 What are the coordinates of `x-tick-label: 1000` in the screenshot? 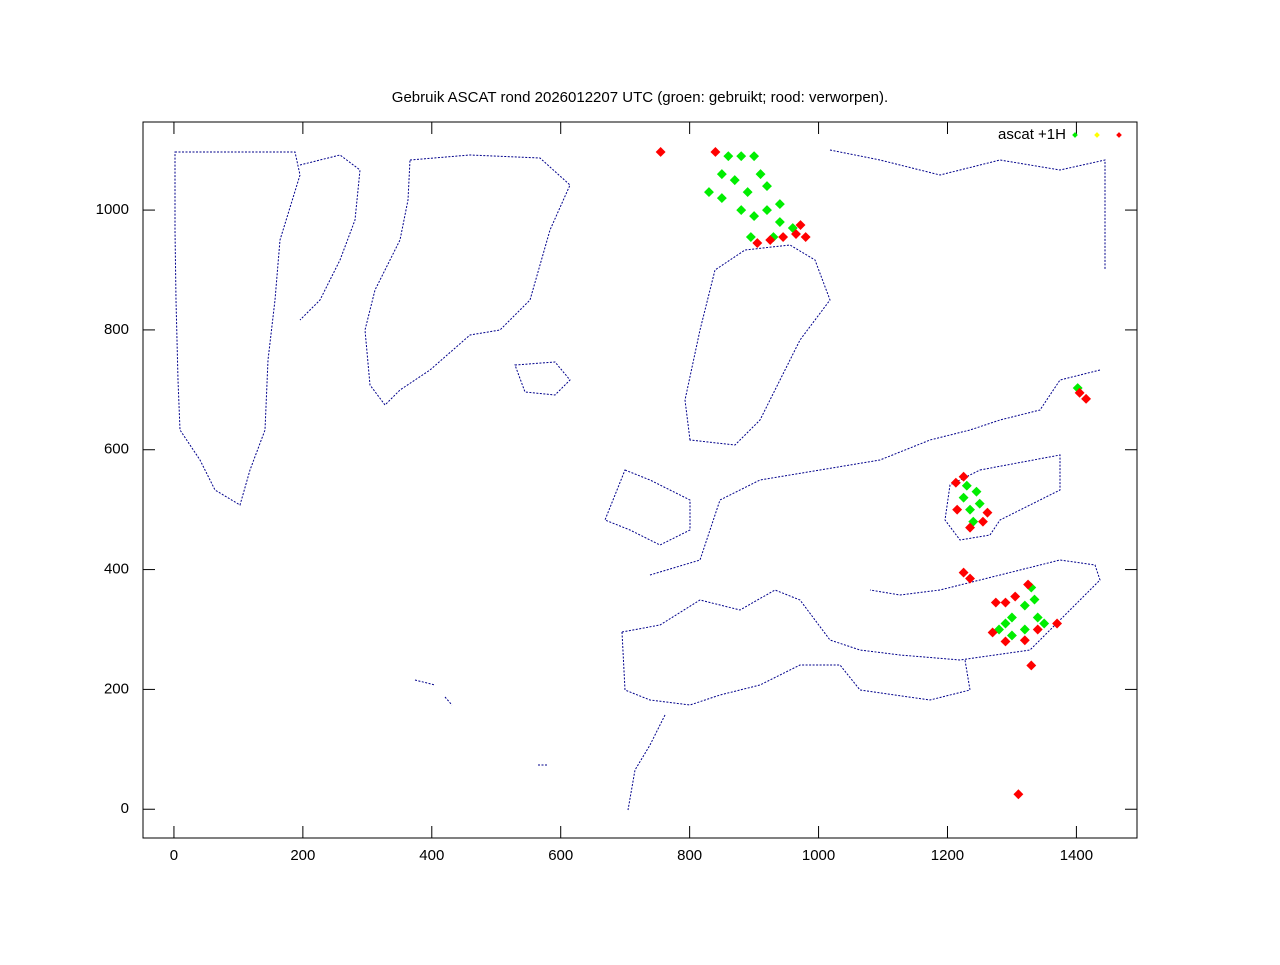 It's located at (818, 855).